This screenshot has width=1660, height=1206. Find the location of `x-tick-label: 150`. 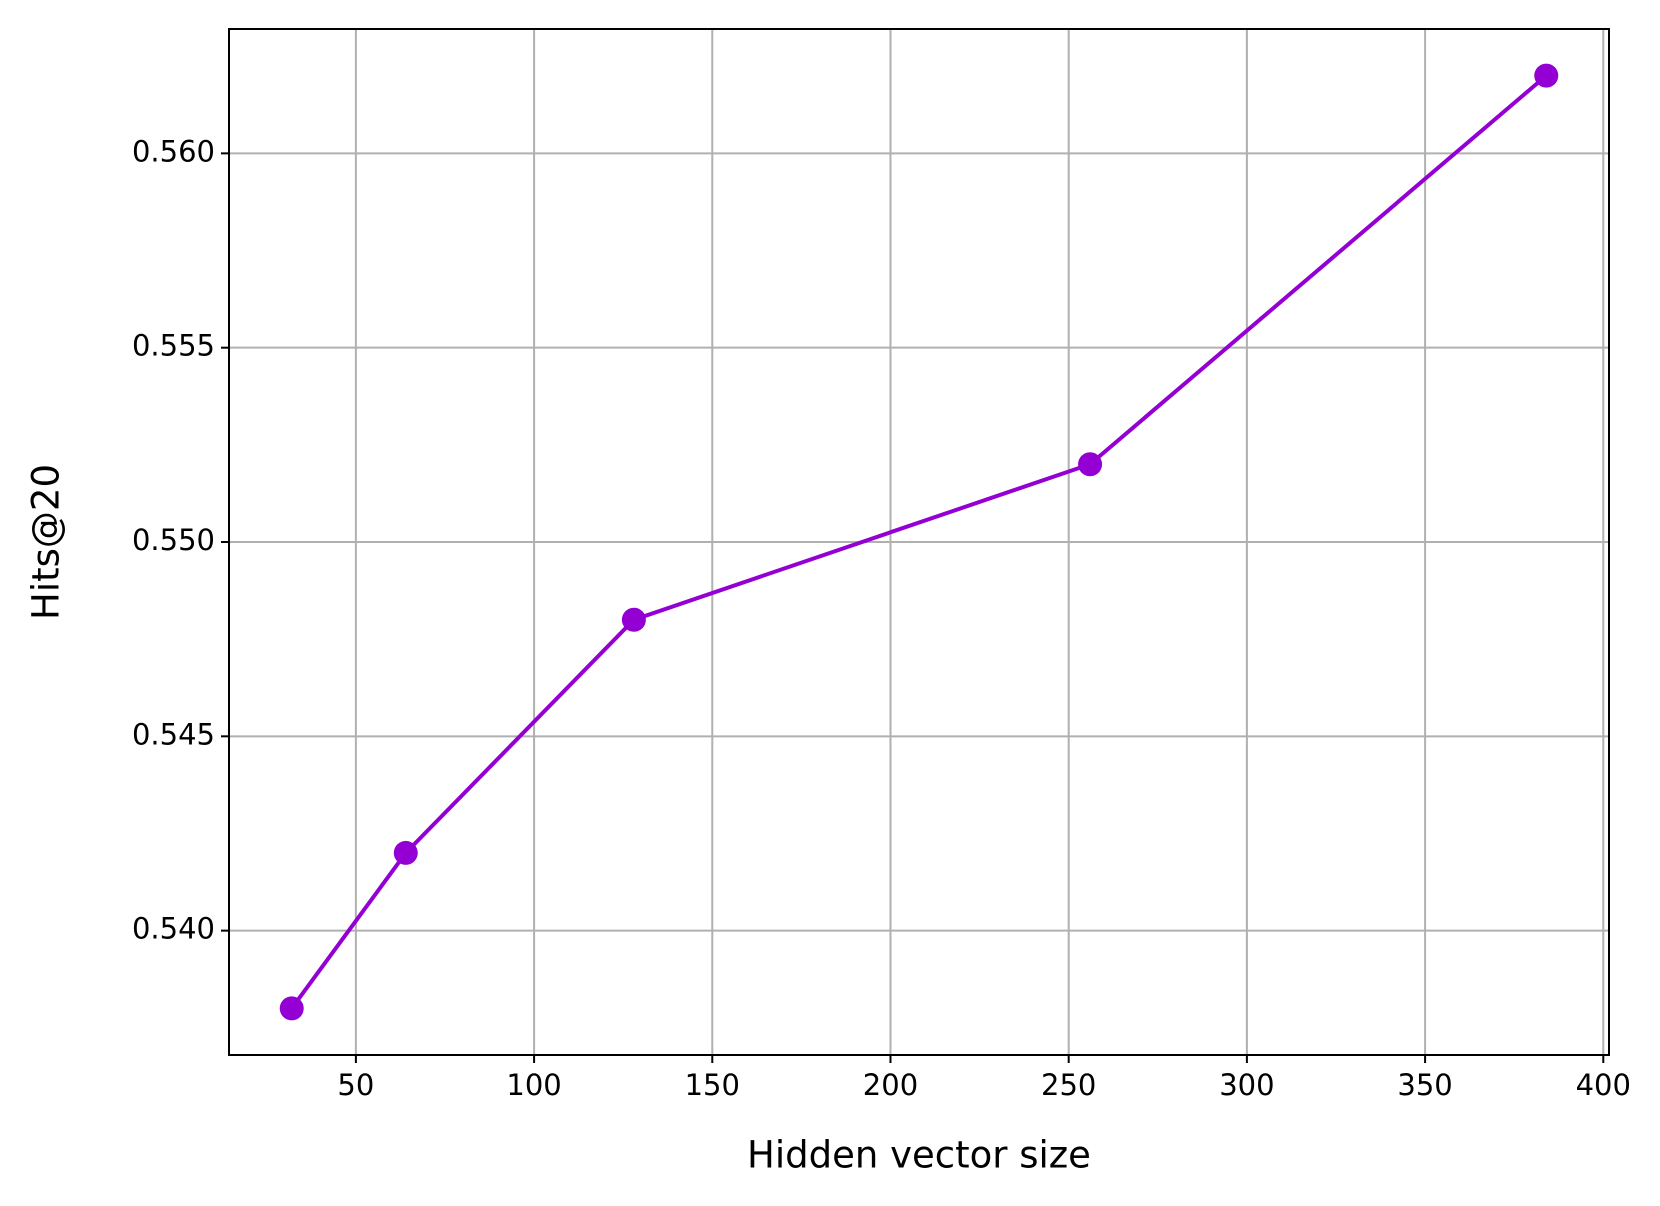

x-tick-label: 150 is located at coordinates (712, 1085).